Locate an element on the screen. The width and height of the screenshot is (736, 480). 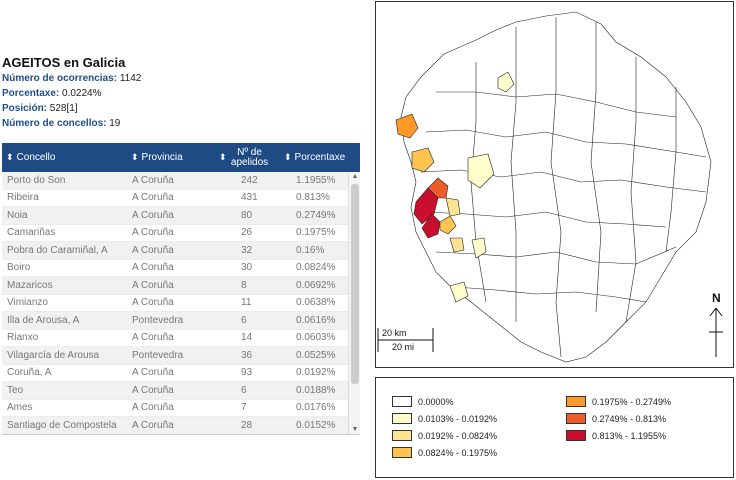
column-header-concello: ⬍ Concello is located at coordinates (64, 157).